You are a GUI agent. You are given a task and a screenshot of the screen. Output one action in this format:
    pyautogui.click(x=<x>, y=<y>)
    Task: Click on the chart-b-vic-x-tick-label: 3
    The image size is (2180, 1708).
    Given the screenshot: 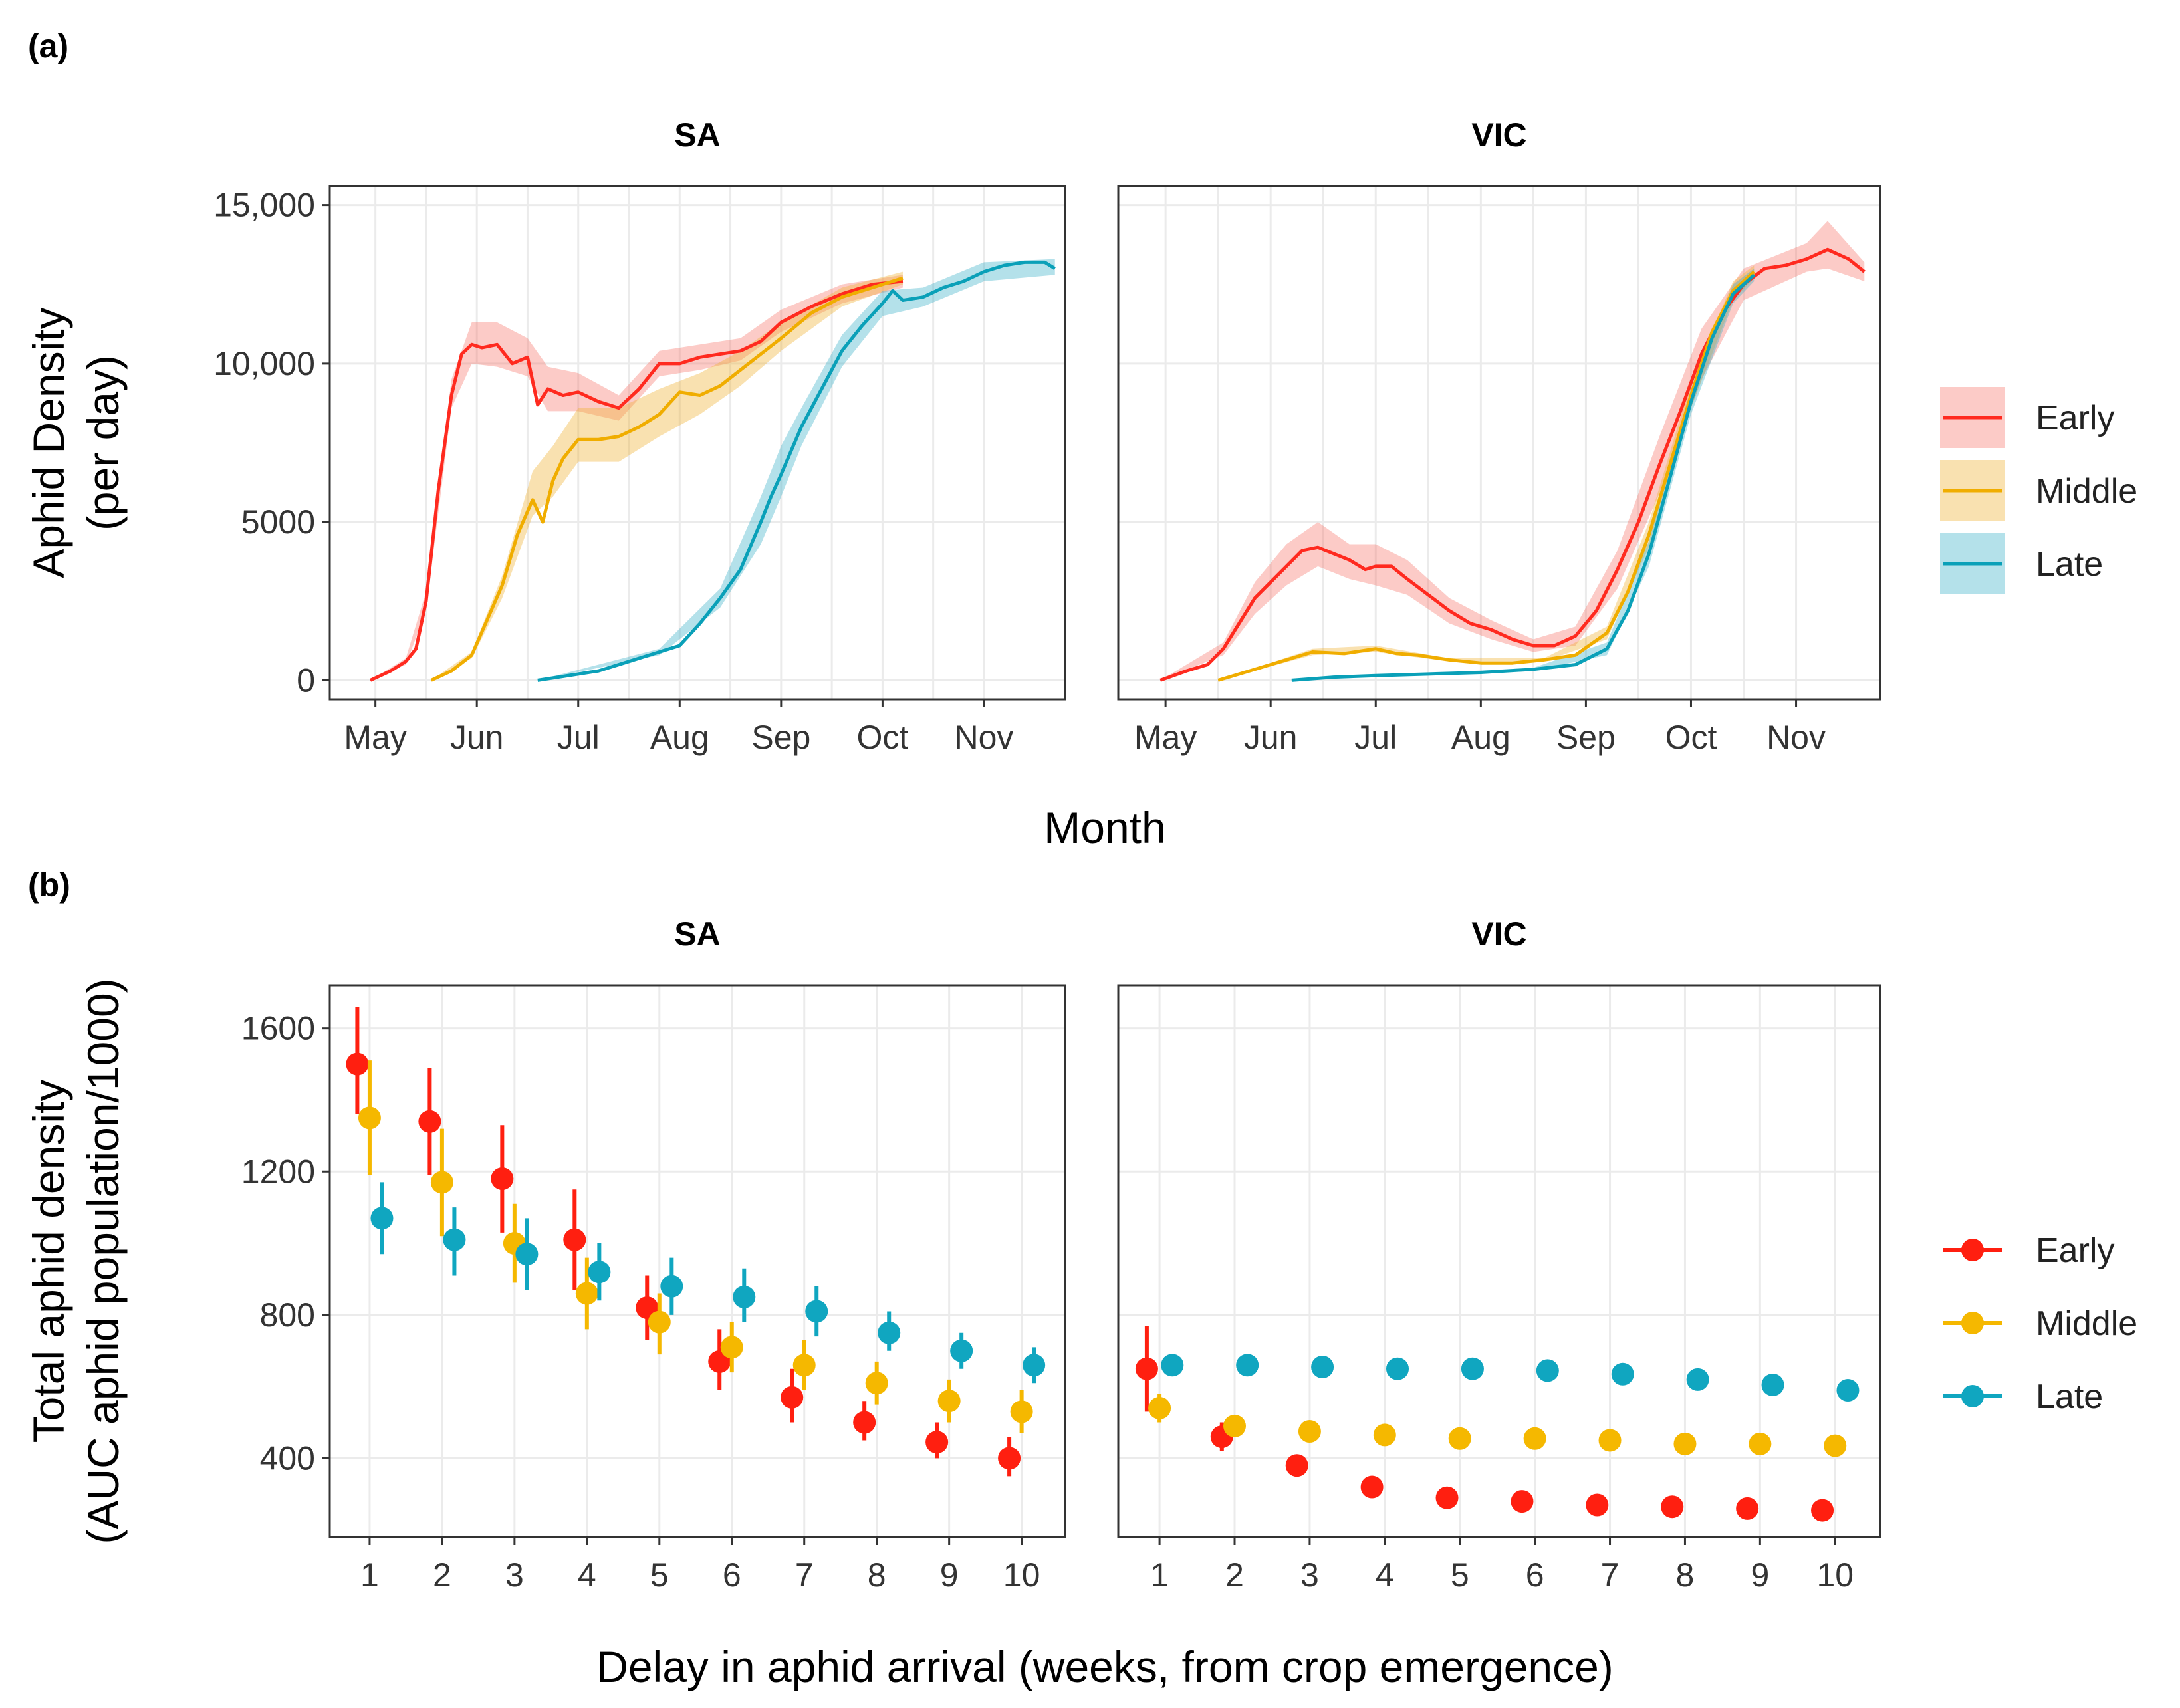 What is the action you would take?
    pyautogui.click(x=1309, y=1575)
    